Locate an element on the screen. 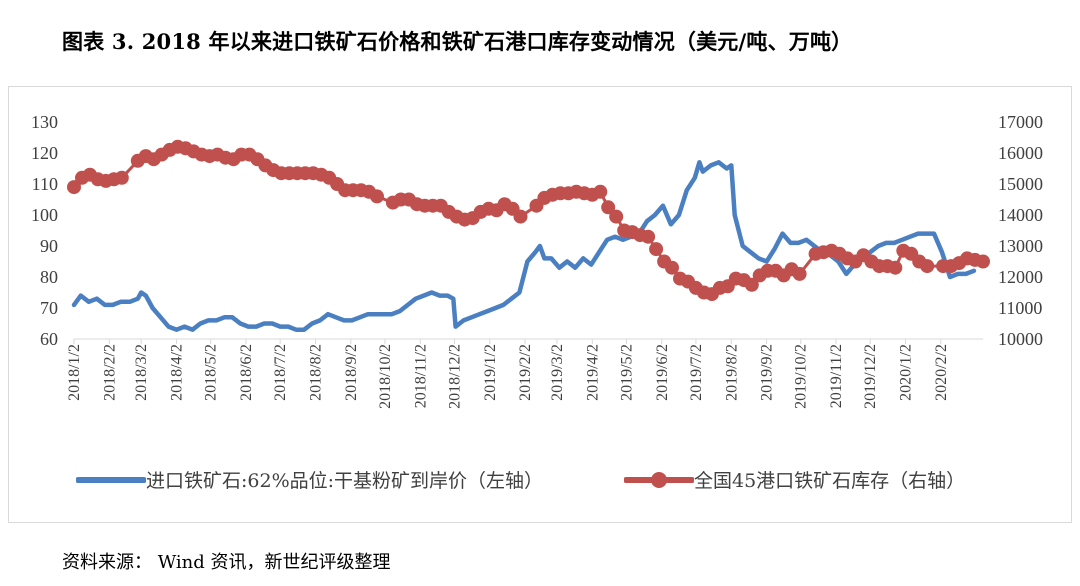  y-left-tick-label: 120 is located at coordinates (44, 153).